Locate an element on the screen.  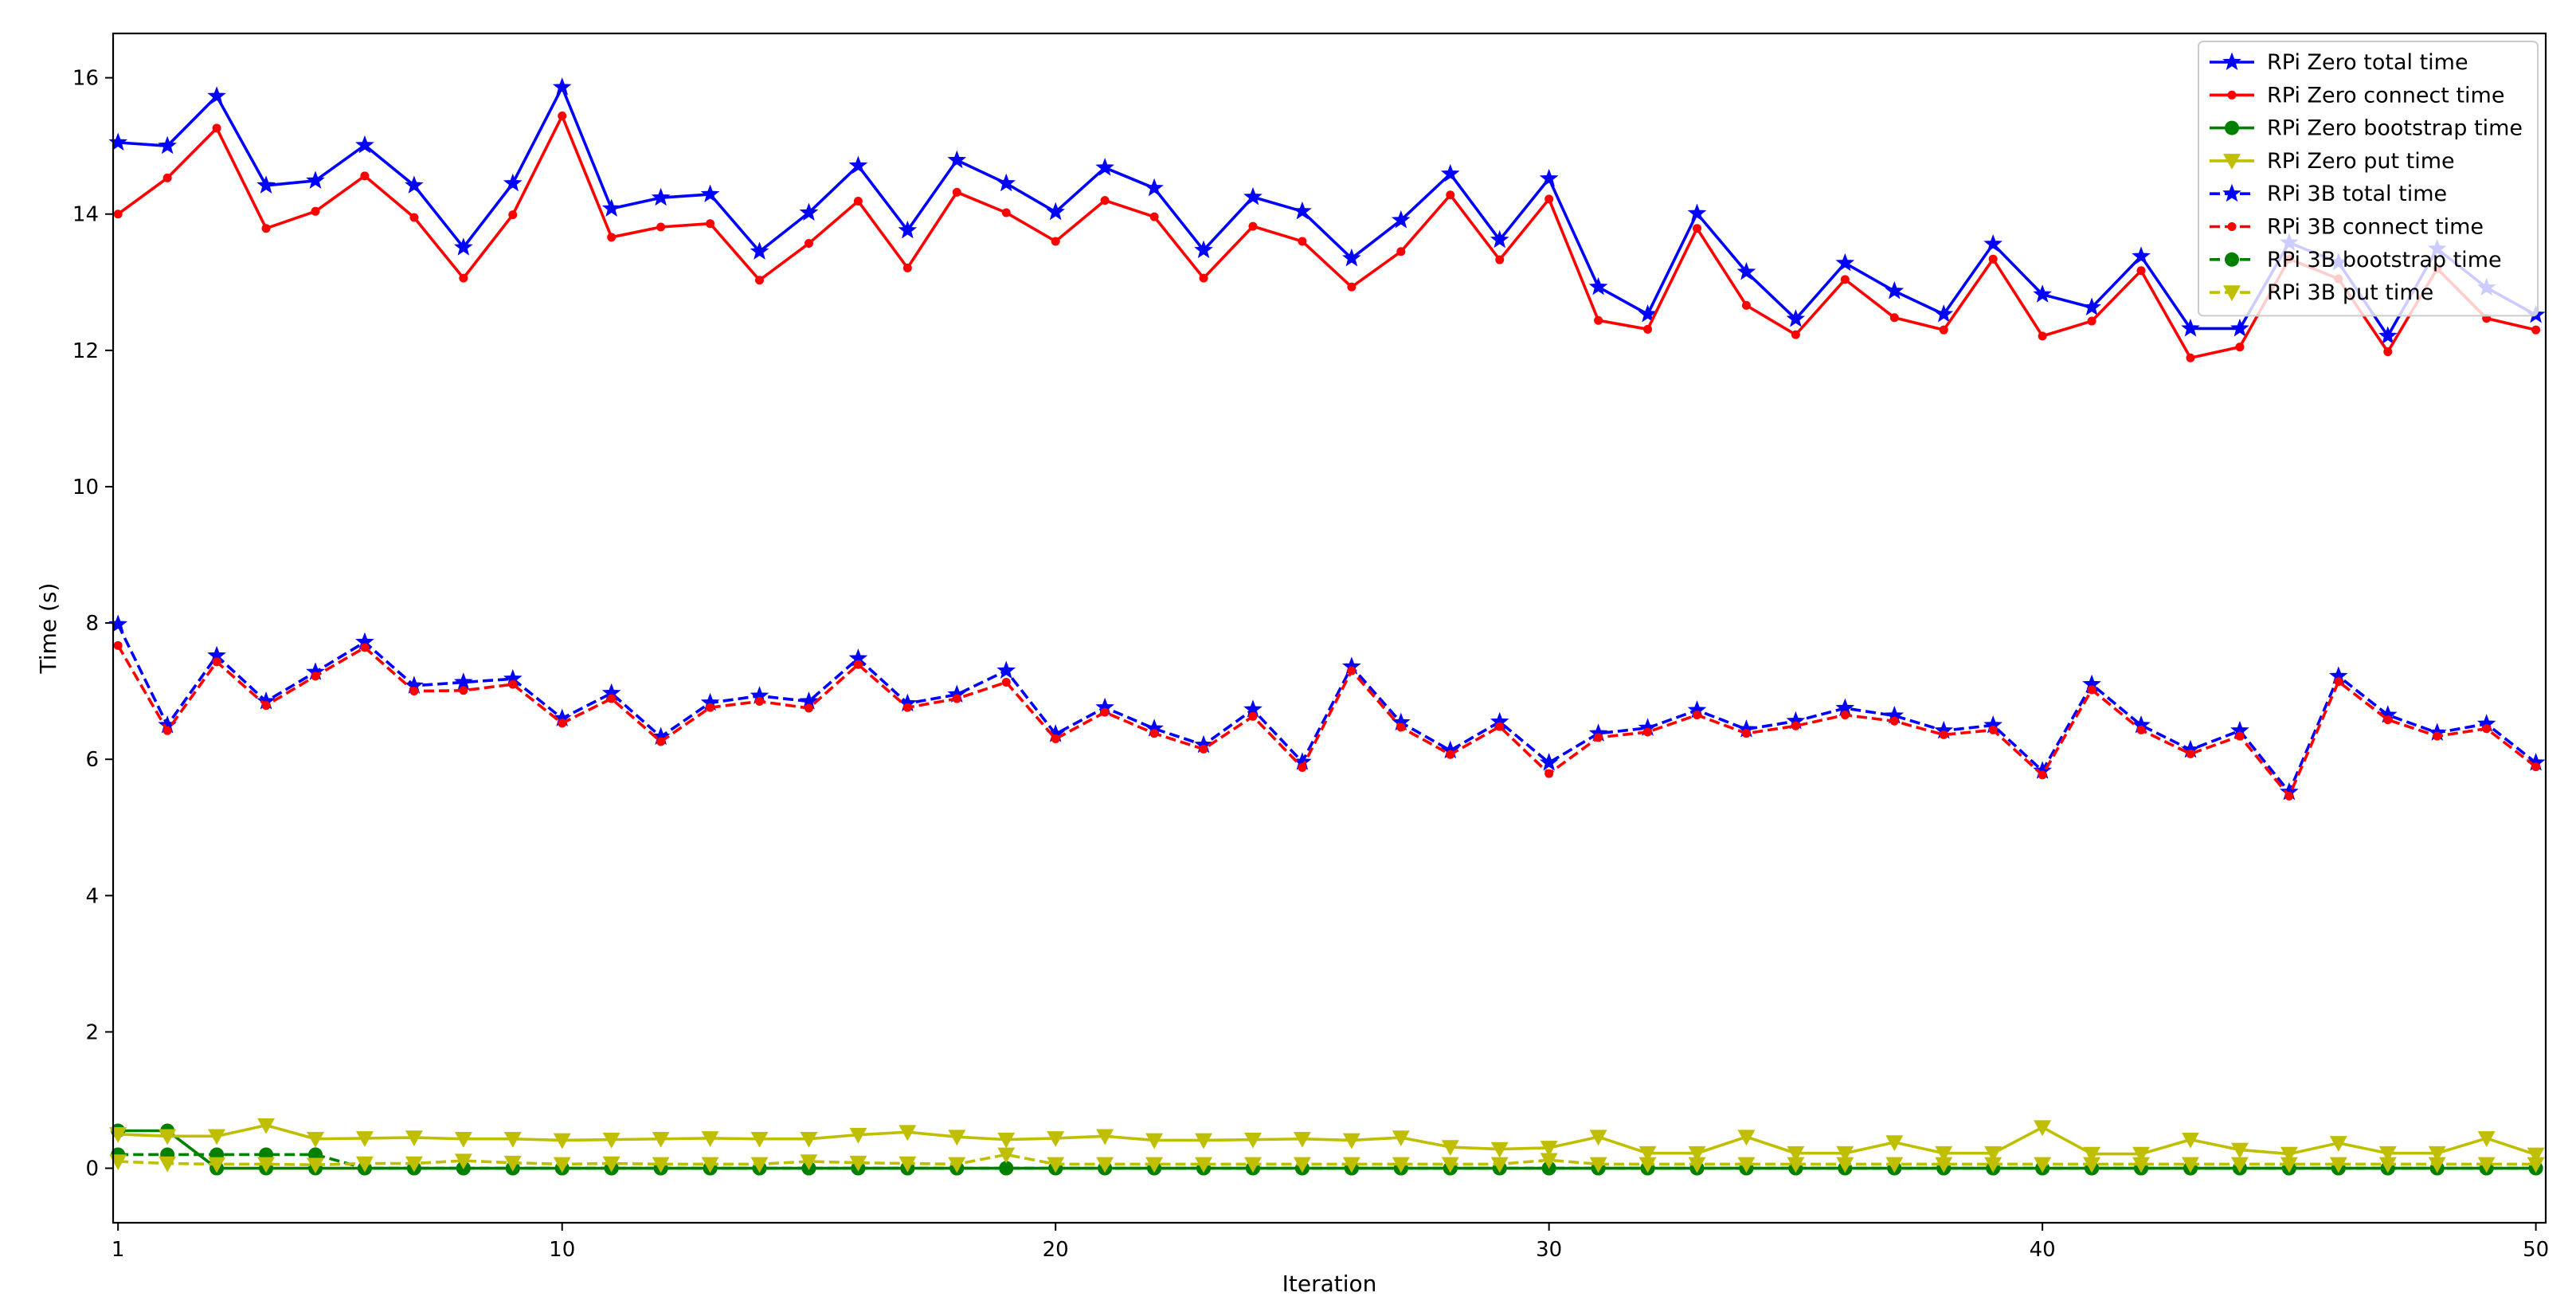
x-tick-label: 40 is located at coordinates (2043, 1250).